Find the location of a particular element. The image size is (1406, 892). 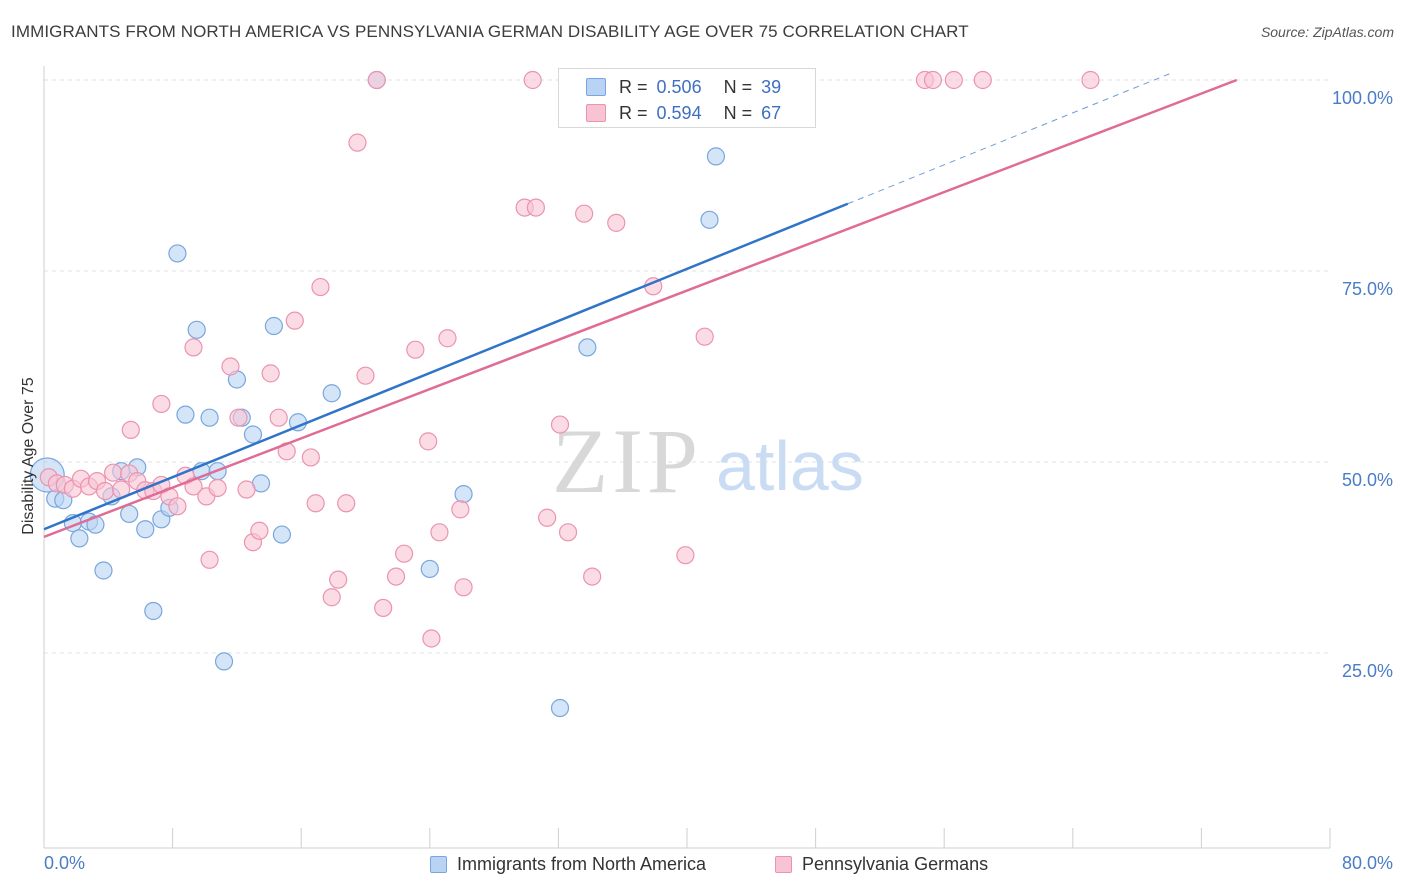

trendline-immigrants-projection is located at coordinates (1008, 139).